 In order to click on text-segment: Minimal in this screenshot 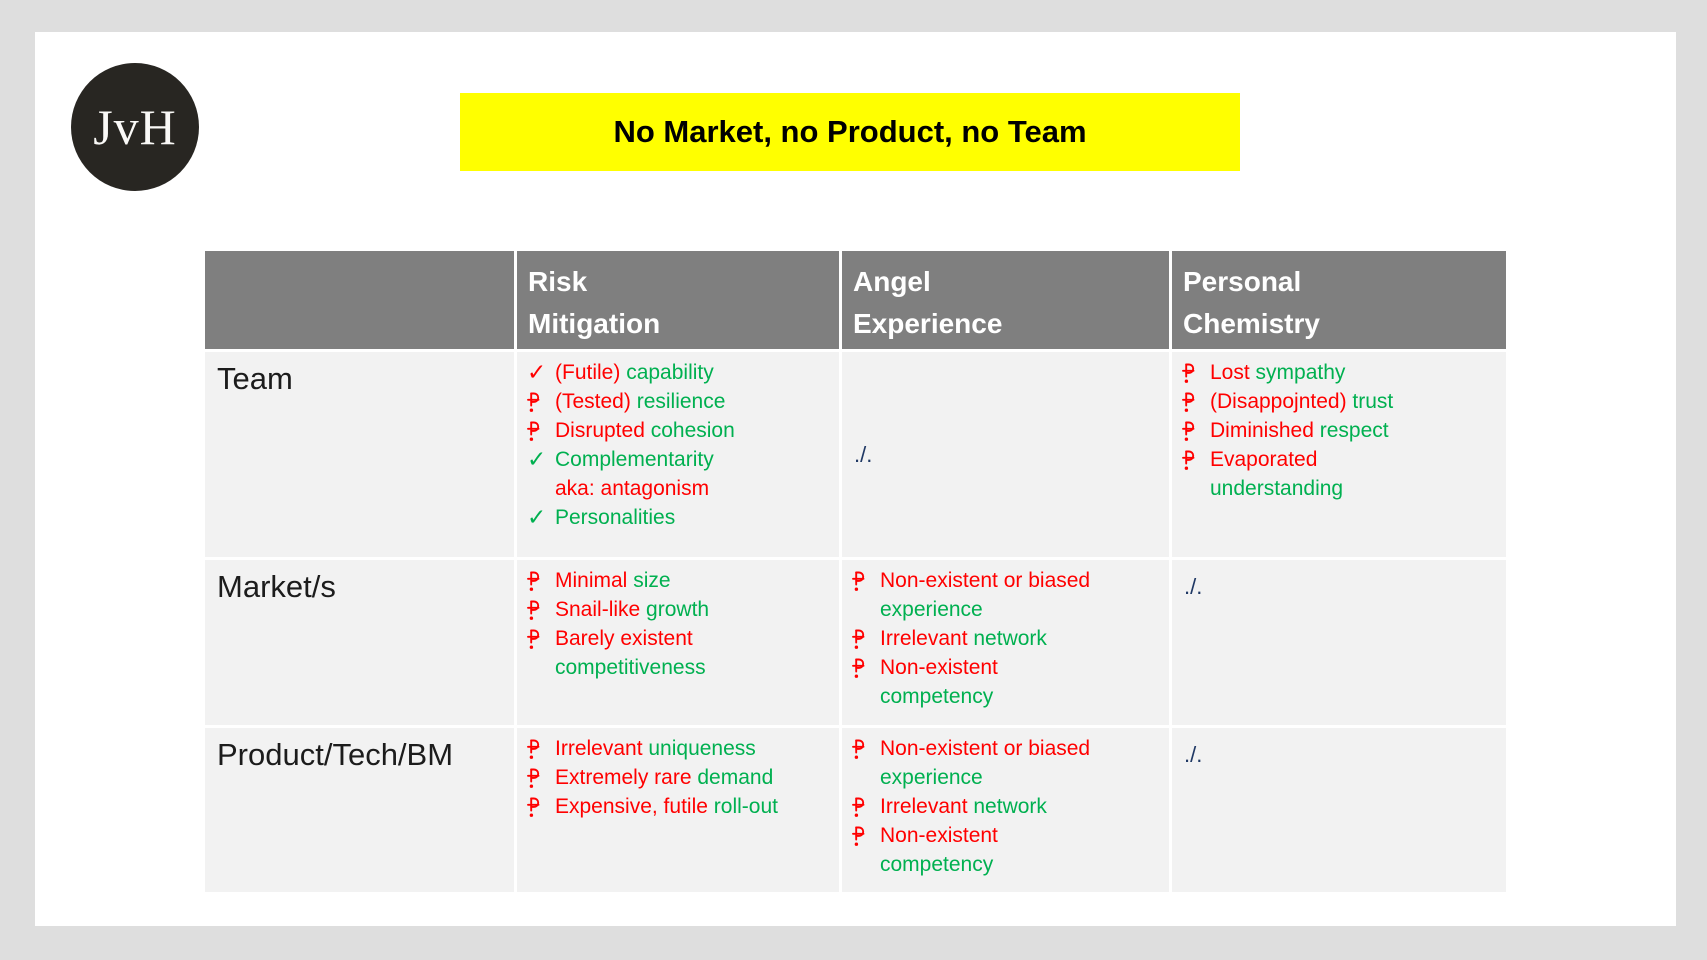, I will do `click(594, 580)`.